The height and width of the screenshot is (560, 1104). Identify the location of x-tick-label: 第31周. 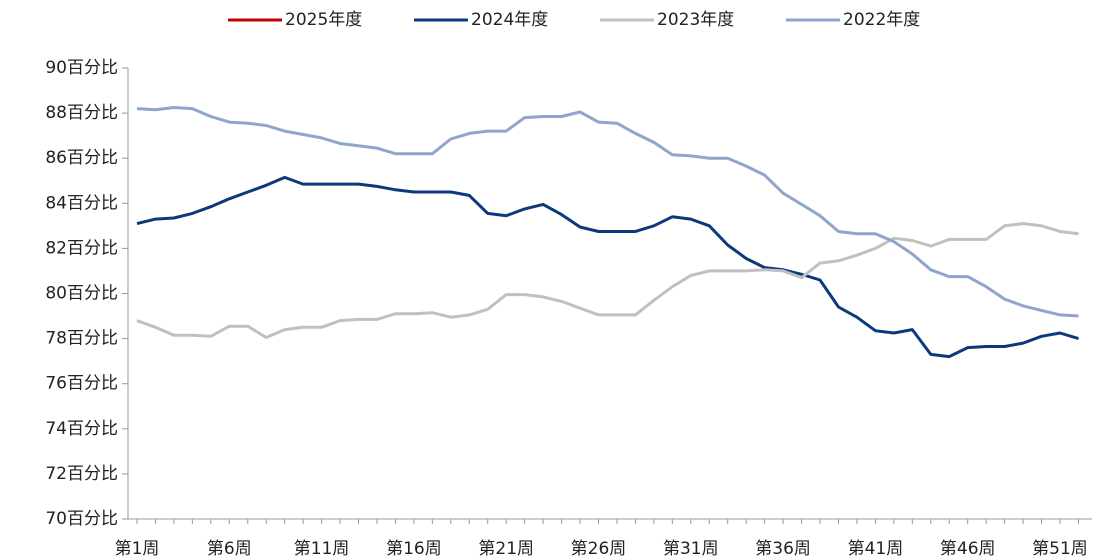
(691, 549).